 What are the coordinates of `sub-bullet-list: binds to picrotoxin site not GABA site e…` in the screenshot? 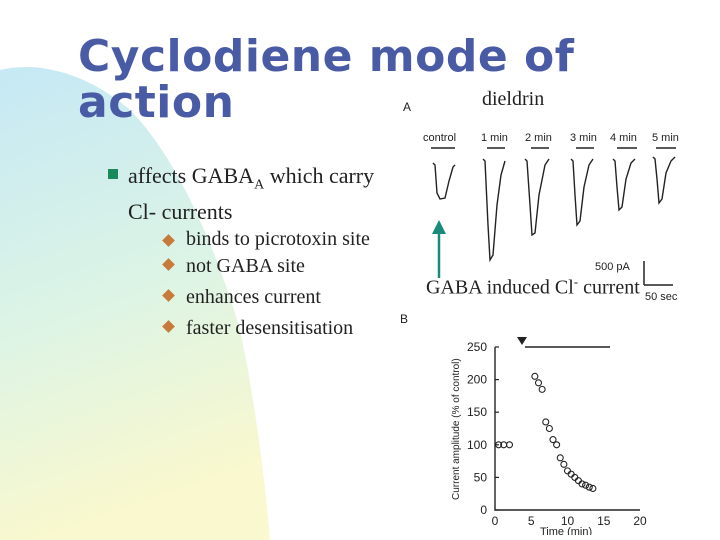 It's located at (284, 284).